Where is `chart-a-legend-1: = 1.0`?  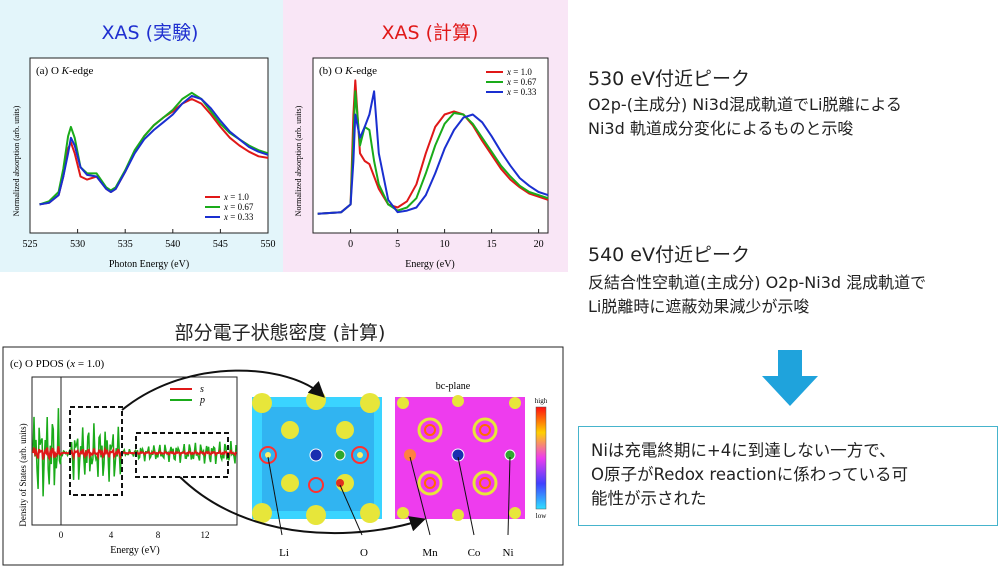
chart-a-legend-1: = 1.0 is located at coordinates (239, 197).